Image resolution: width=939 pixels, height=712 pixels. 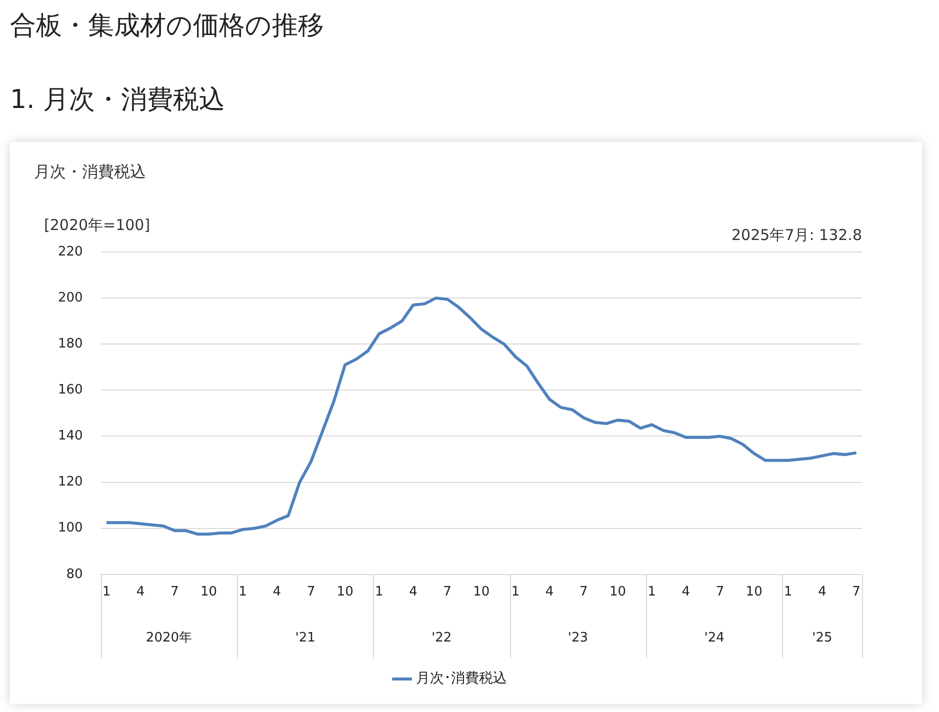 I want to click on chart-subtitle: 1. 月次・消費税込, so click(x=118, y=100).